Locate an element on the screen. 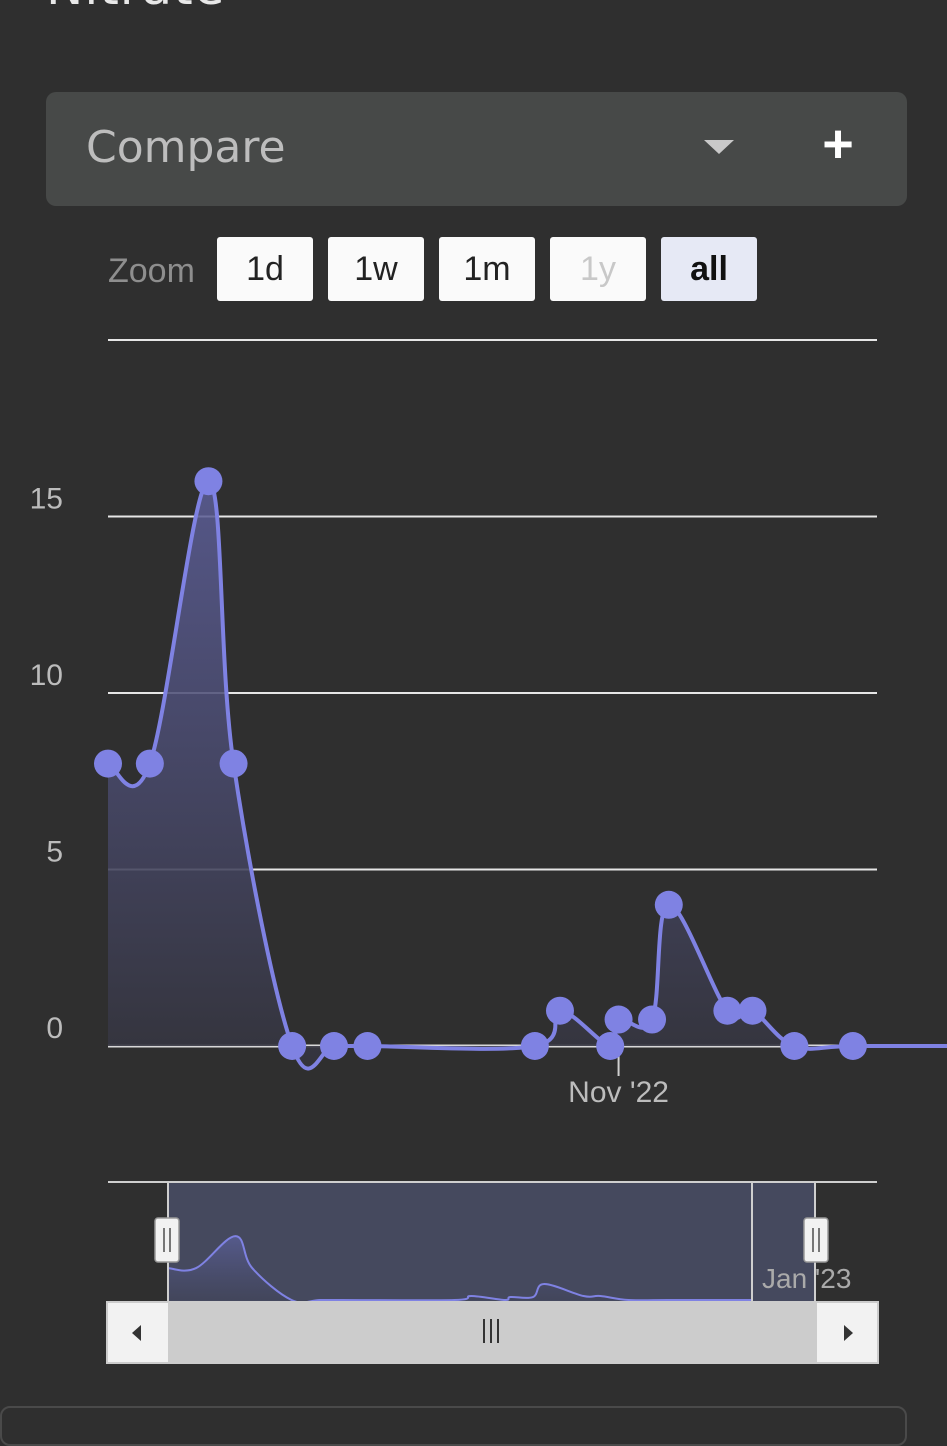 The image size is (947, 1446). compare-dropdown: Compare + is located at coordinates (476, 149).